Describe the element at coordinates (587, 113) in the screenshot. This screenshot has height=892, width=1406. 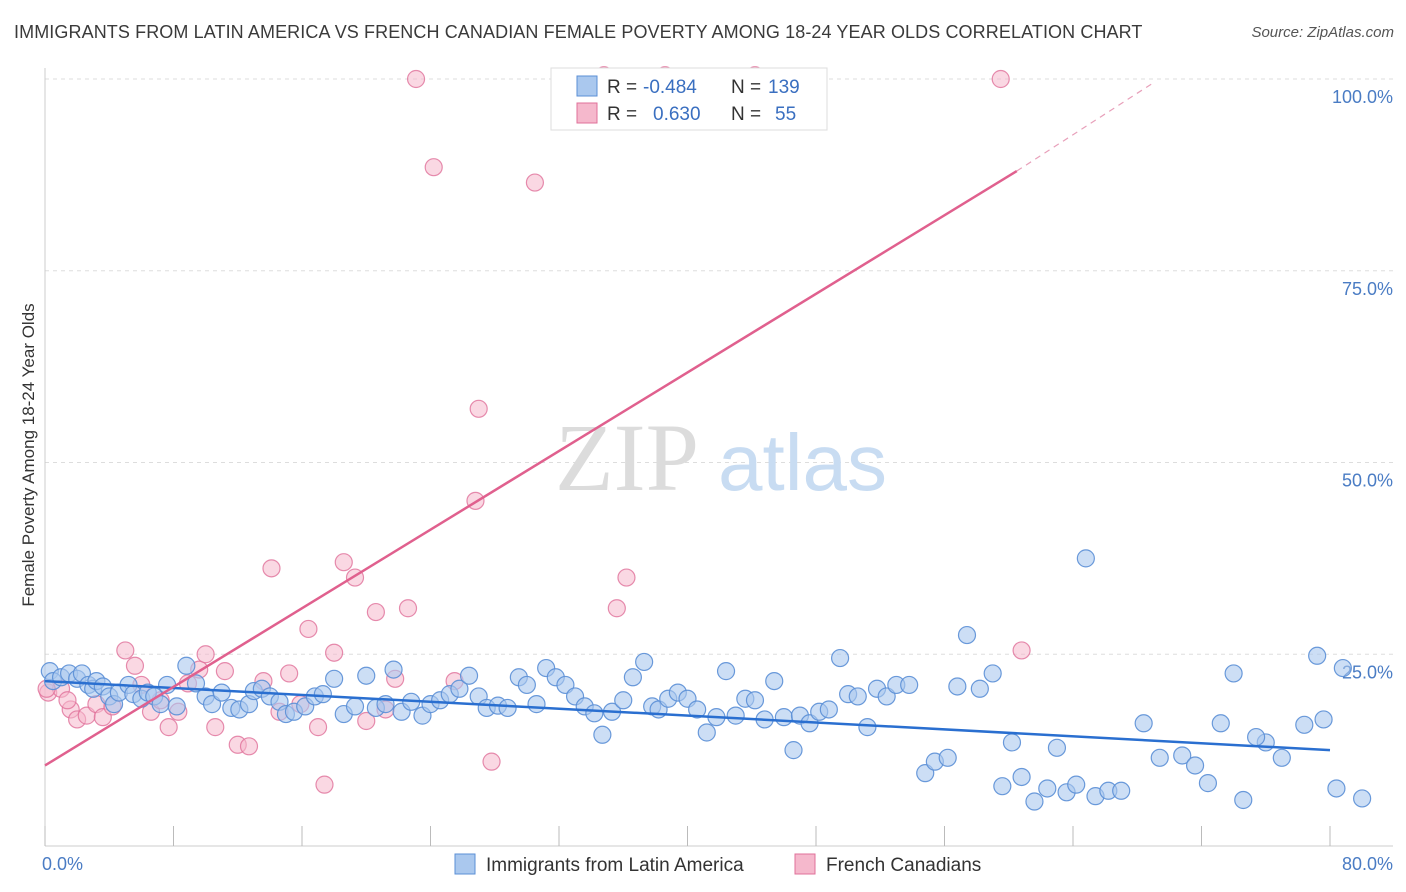
I see `legend-swatch-pink` at that location.